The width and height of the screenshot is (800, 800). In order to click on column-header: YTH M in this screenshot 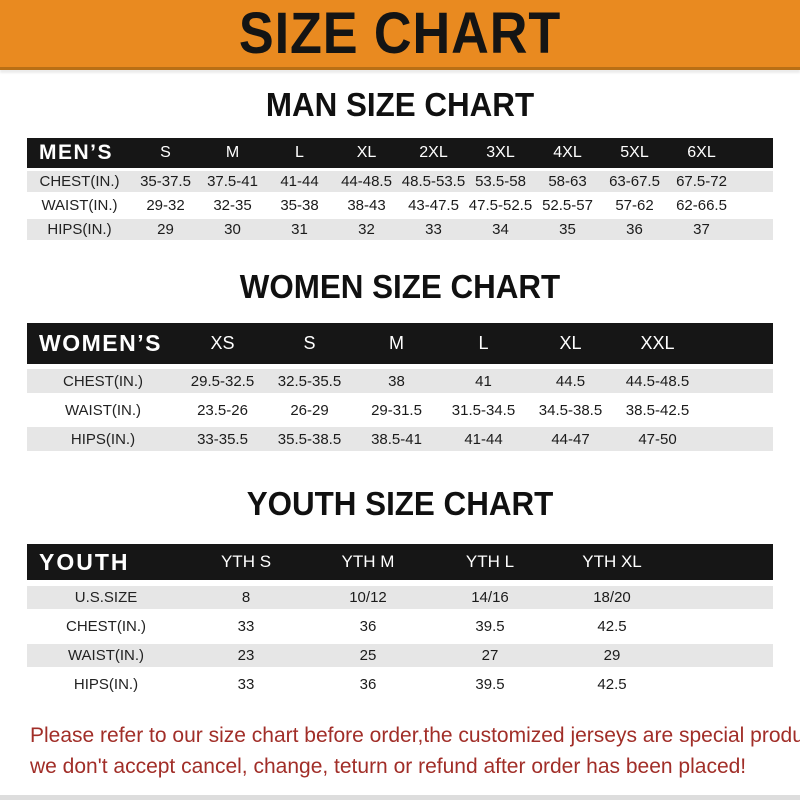, I will do `click(368, 562)`.